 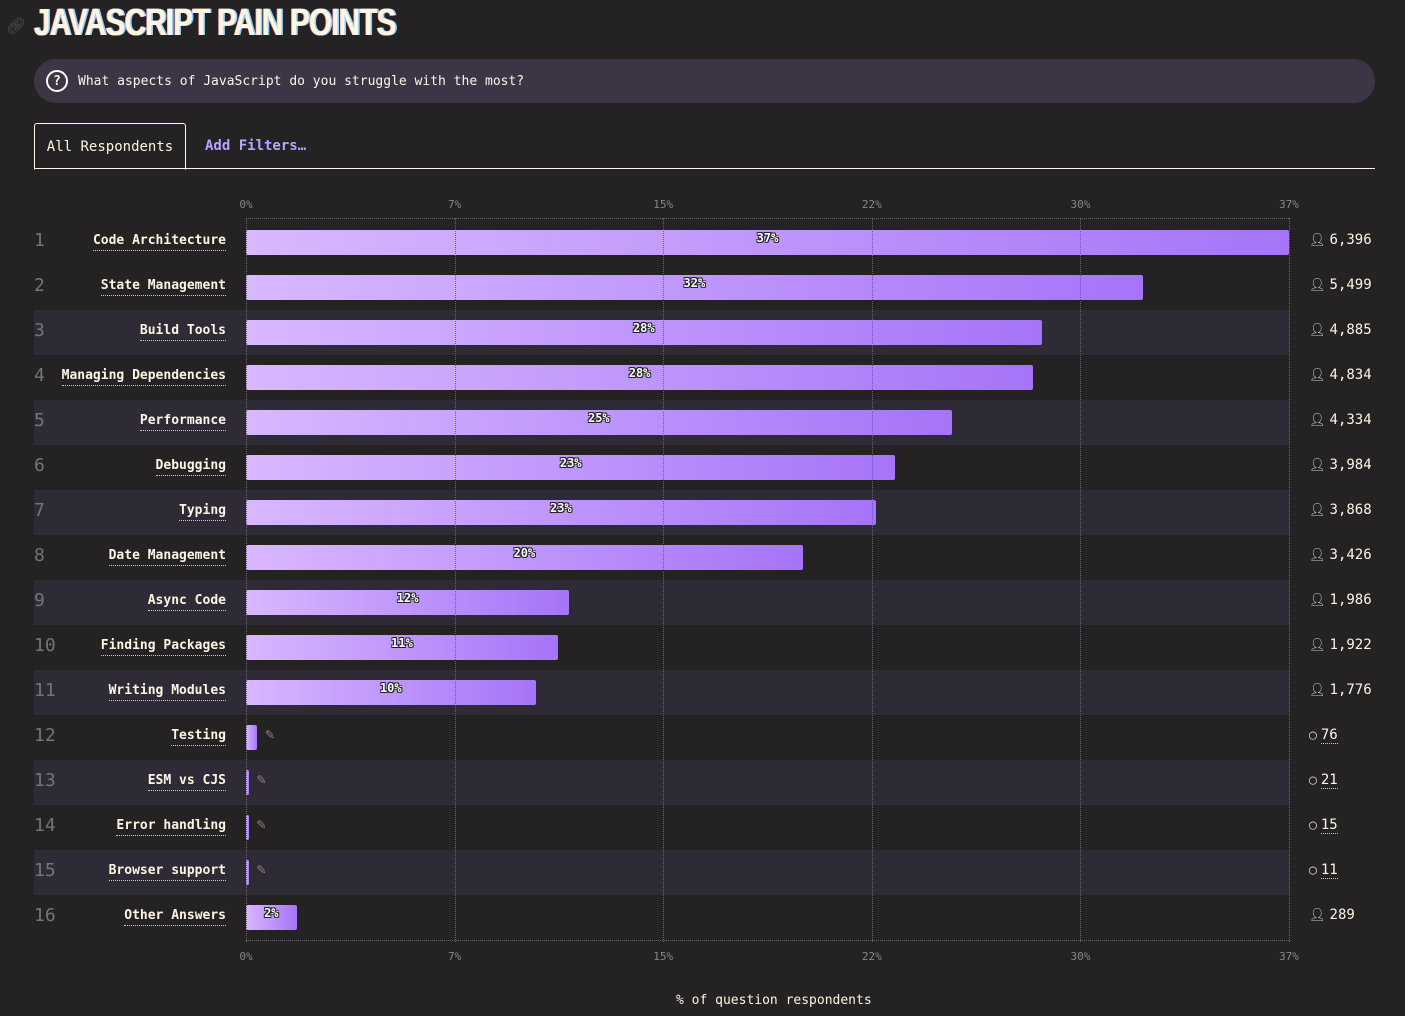 I want to click on link-icon: 🔗︎, so click(x=16, y=25).